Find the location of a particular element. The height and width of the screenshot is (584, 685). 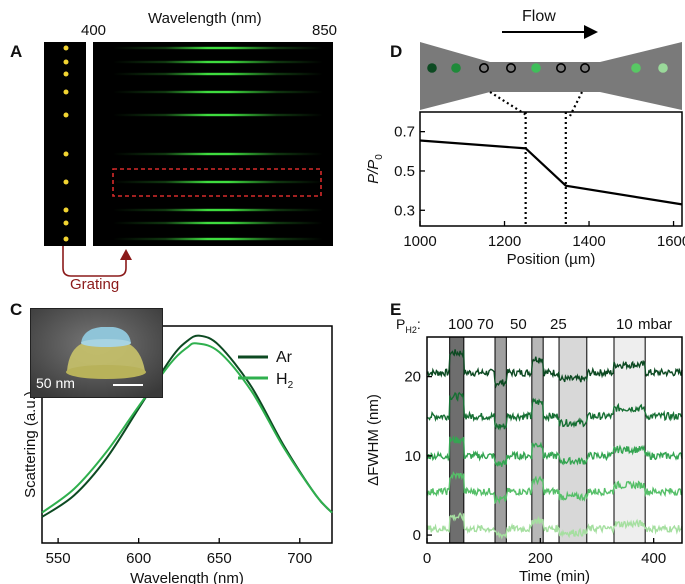

pressure-header: PH2: is located at coordinates (408, 325).